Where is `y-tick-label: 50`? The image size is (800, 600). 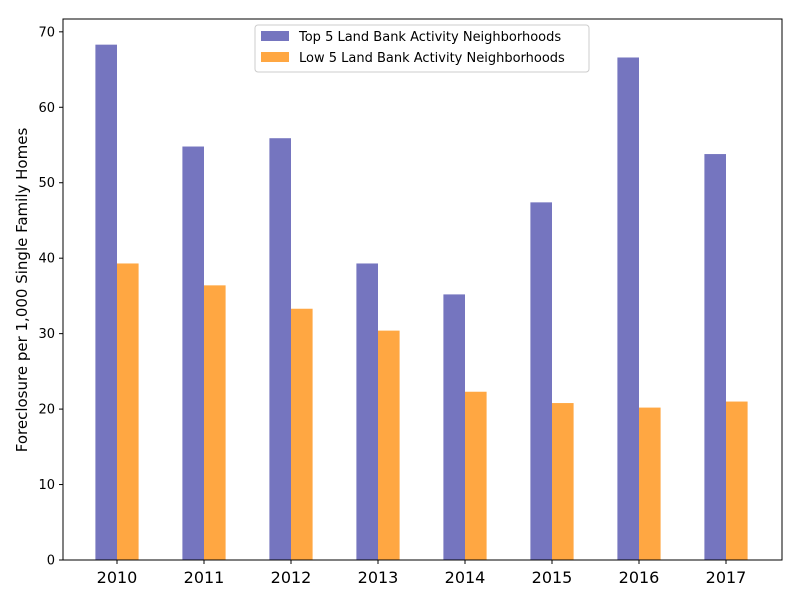 y-tick-label: 50 is located at coordinates (46, 183).